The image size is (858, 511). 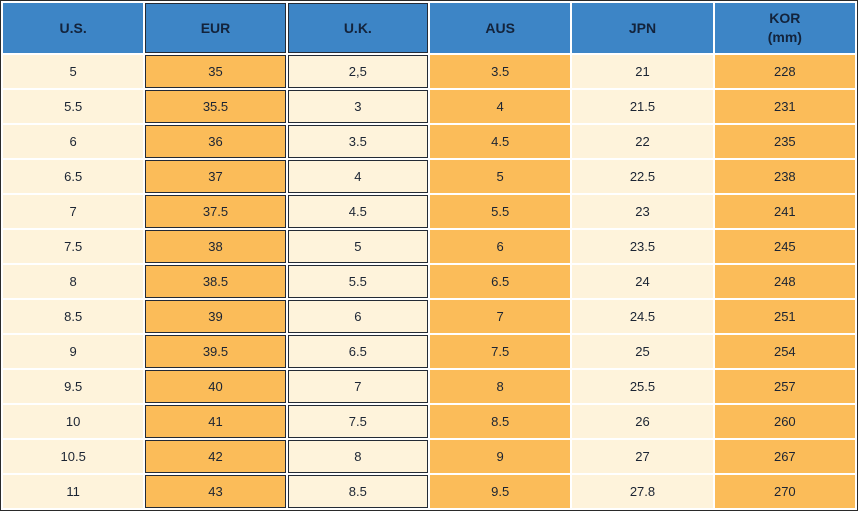 What do you see at coordinates (642, 141) in the screenshot?
I see `table-cell-jpn: 22` at bounding box center [642, 141].